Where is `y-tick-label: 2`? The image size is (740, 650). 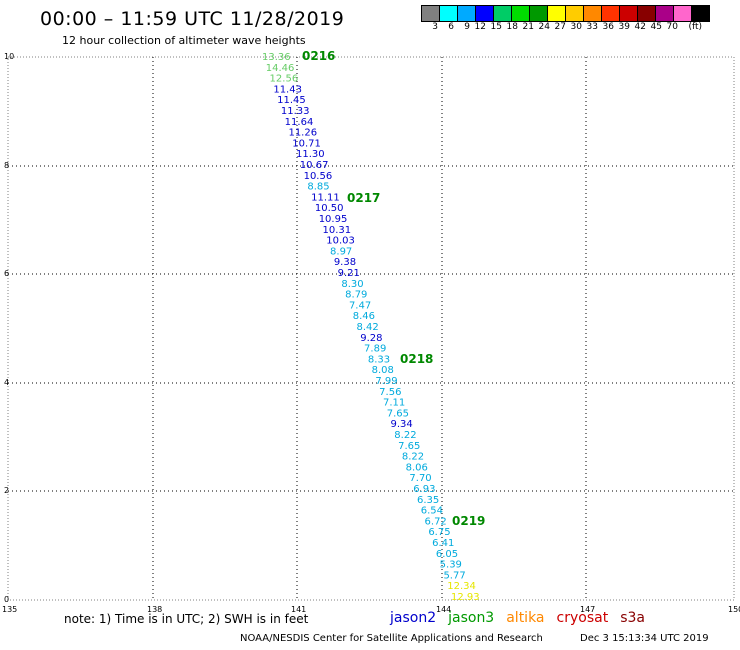 y-tick-label: 2 is located at coordinates (6, 490).